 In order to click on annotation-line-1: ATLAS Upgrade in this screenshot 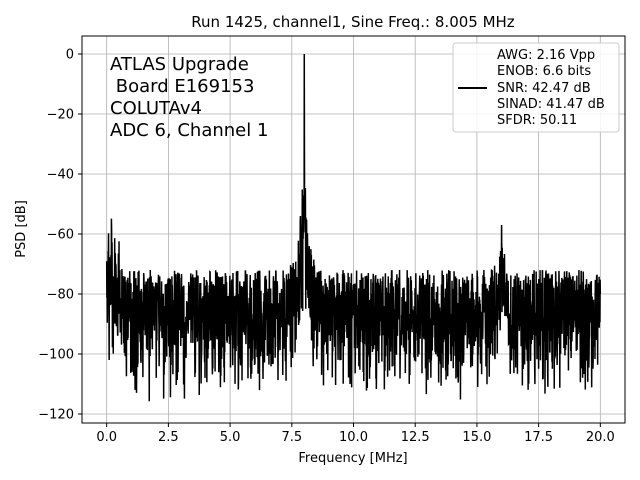, I will do `click(179, 64)`.